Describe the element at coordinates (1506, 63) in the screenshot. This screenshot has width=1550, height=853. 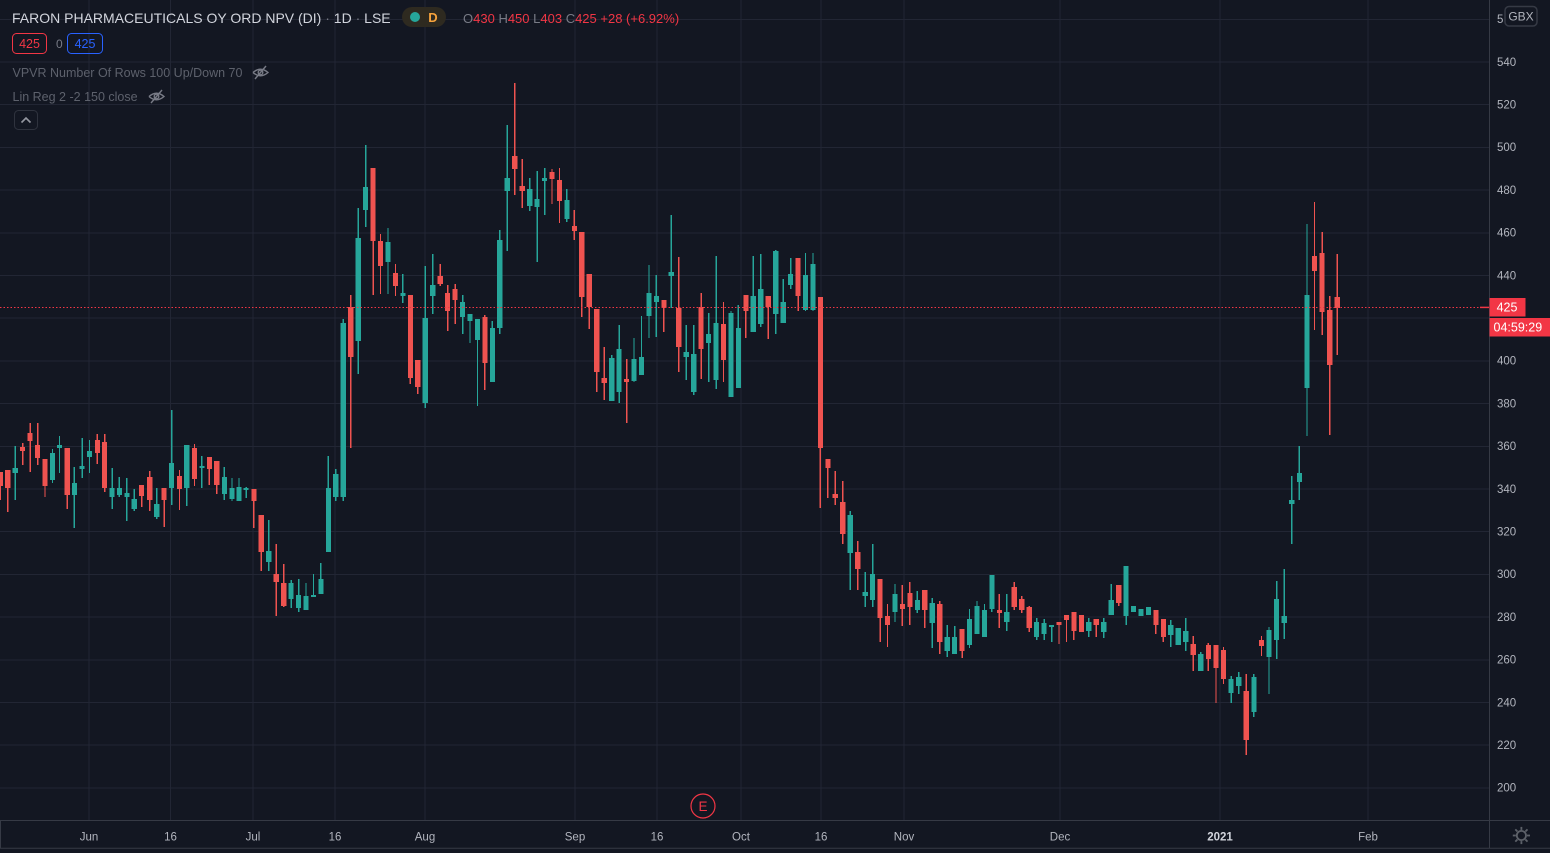
I see `svg-text: 540` at that location.